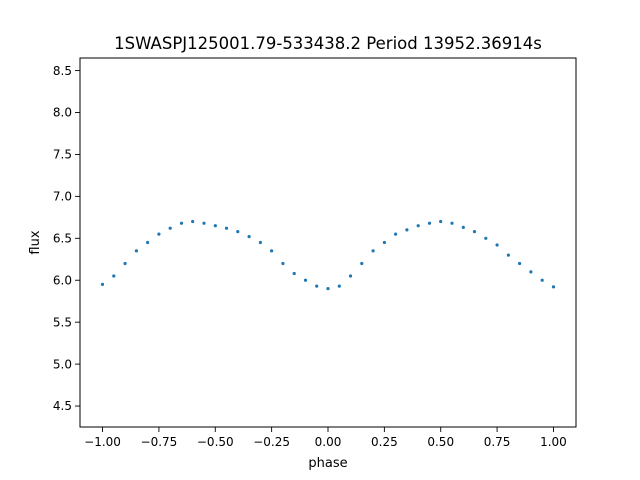  I want to click on y-tick-label: 4.5, so click(62, 406).